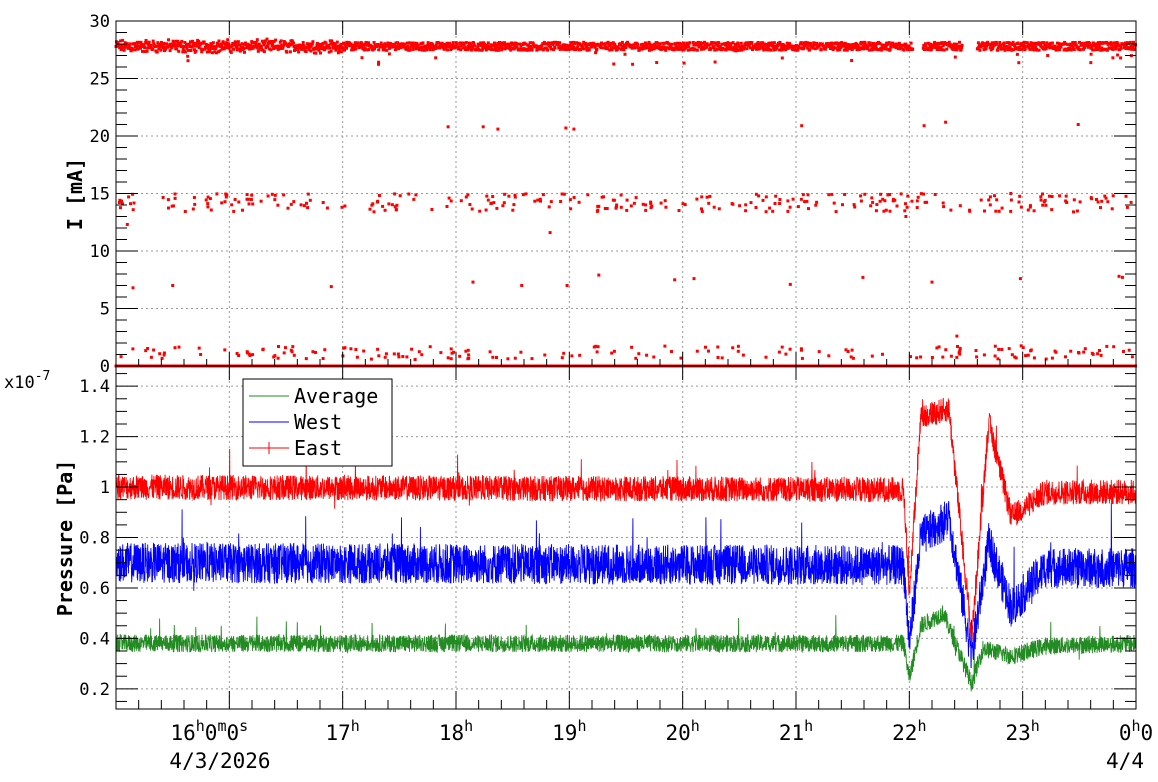 Image resolution: width=1158 pixels, height=782 pixels. What do you see at coordinates (209, 731) in the screenshot?
I see `hour-tick-label: 16h0m0s` at bounding box center [209, 731].